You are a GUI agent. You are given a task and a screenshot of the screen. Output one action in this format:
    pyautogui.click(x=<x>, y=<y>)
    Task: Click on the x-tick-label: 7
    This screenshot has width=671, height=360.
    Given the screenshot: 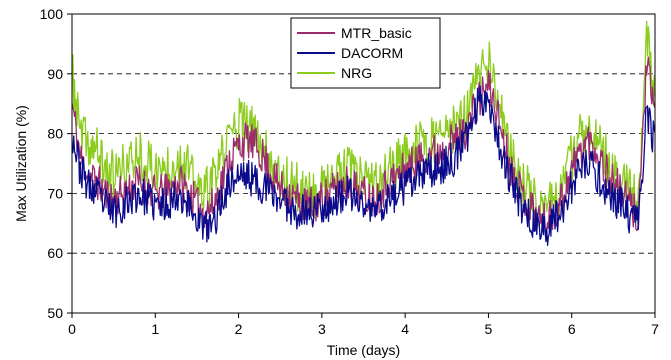 What is the action you would take?
    pyautogui.click(x=655, y=329)
    